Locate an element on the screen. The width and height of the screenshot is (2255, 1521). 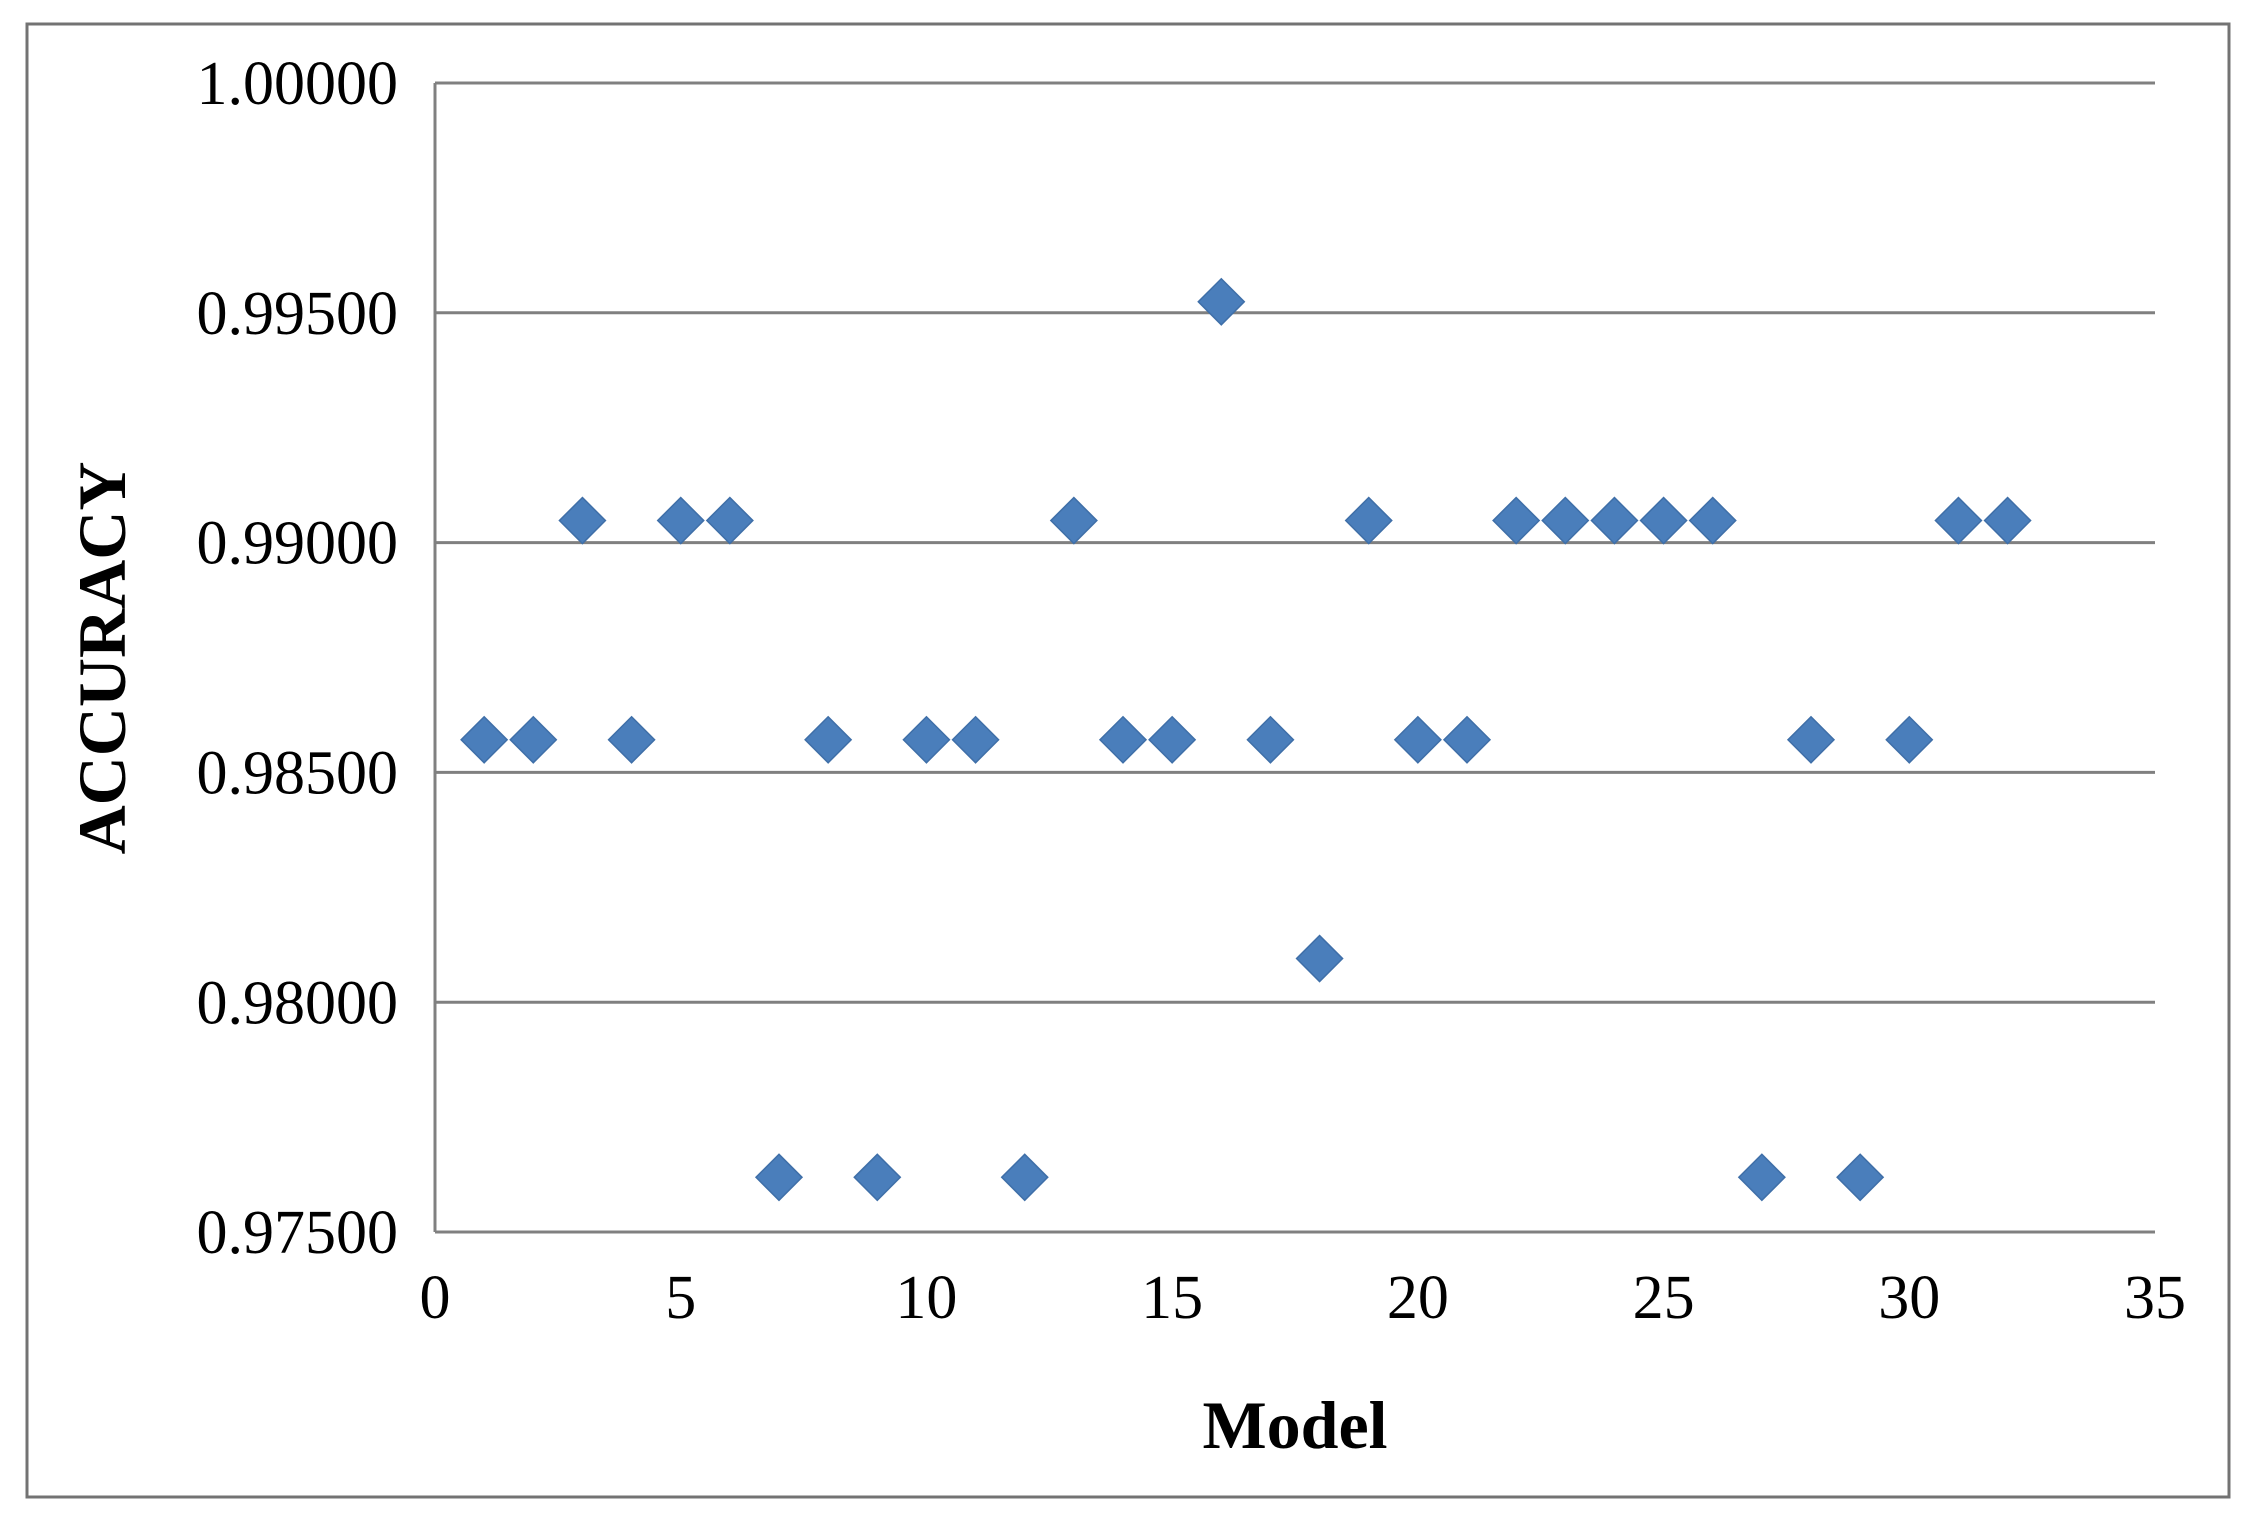
y-tick-label: 1.00000 is located at coordinates (298, 84).